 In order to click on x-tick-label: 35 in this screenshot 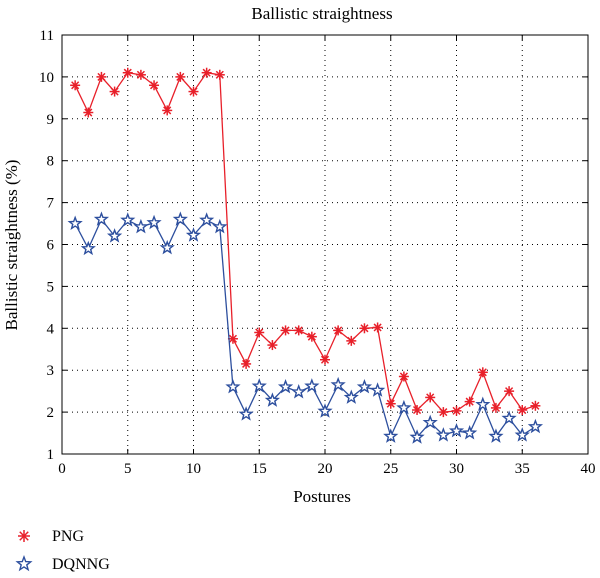, I will do `click(522, 469)`.